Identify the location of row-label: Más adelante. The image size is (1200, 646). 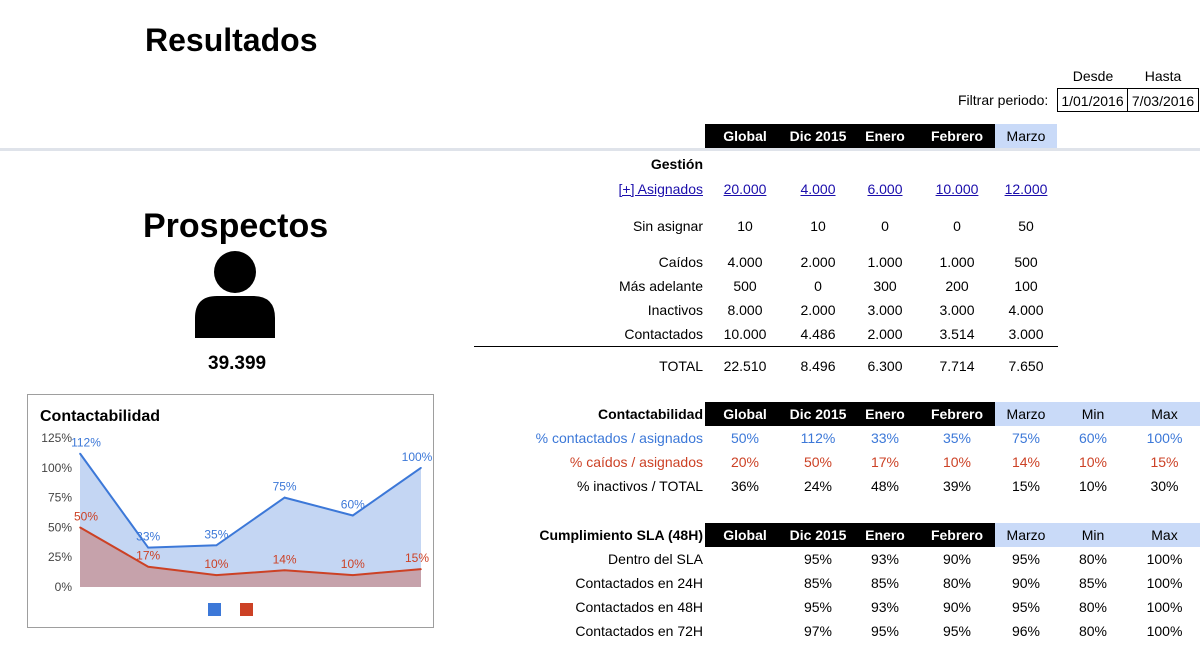
(660, 286).